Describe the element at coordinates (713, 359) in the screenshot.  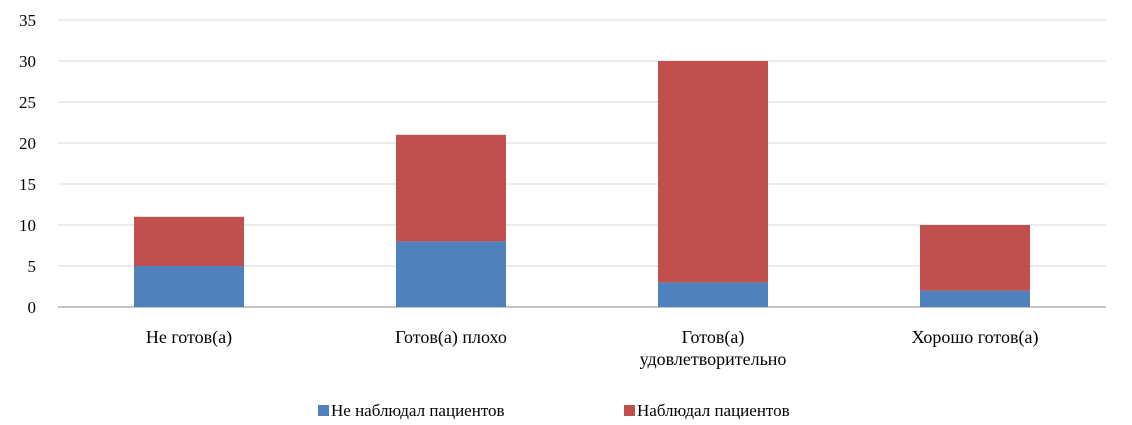
I see `x-category-label: удовлетворительно` at that location.